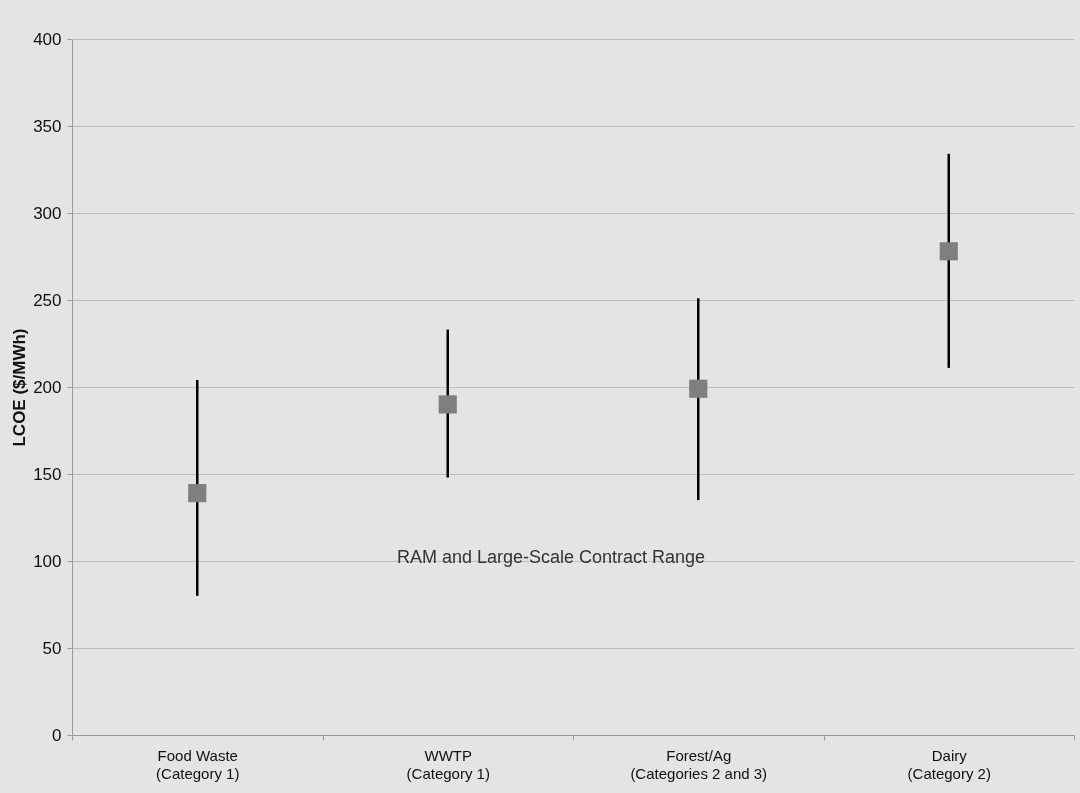 This screenshot has width=1080, height=793. What do you see at coordinates (198, 764) in the screenshot?
I see `x-tick-label: Food Waste (Category 1)` at bounding box center [198, 764].